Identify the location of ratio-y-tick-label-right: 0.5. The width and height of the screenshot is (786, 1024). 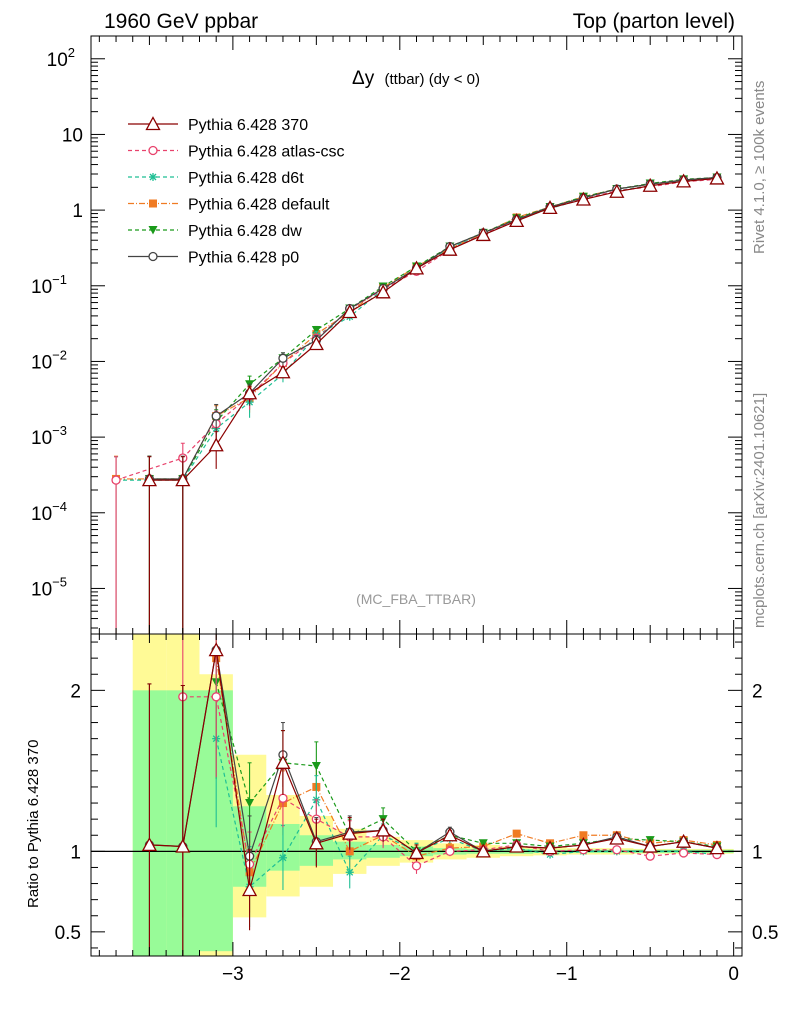
(765, 933).